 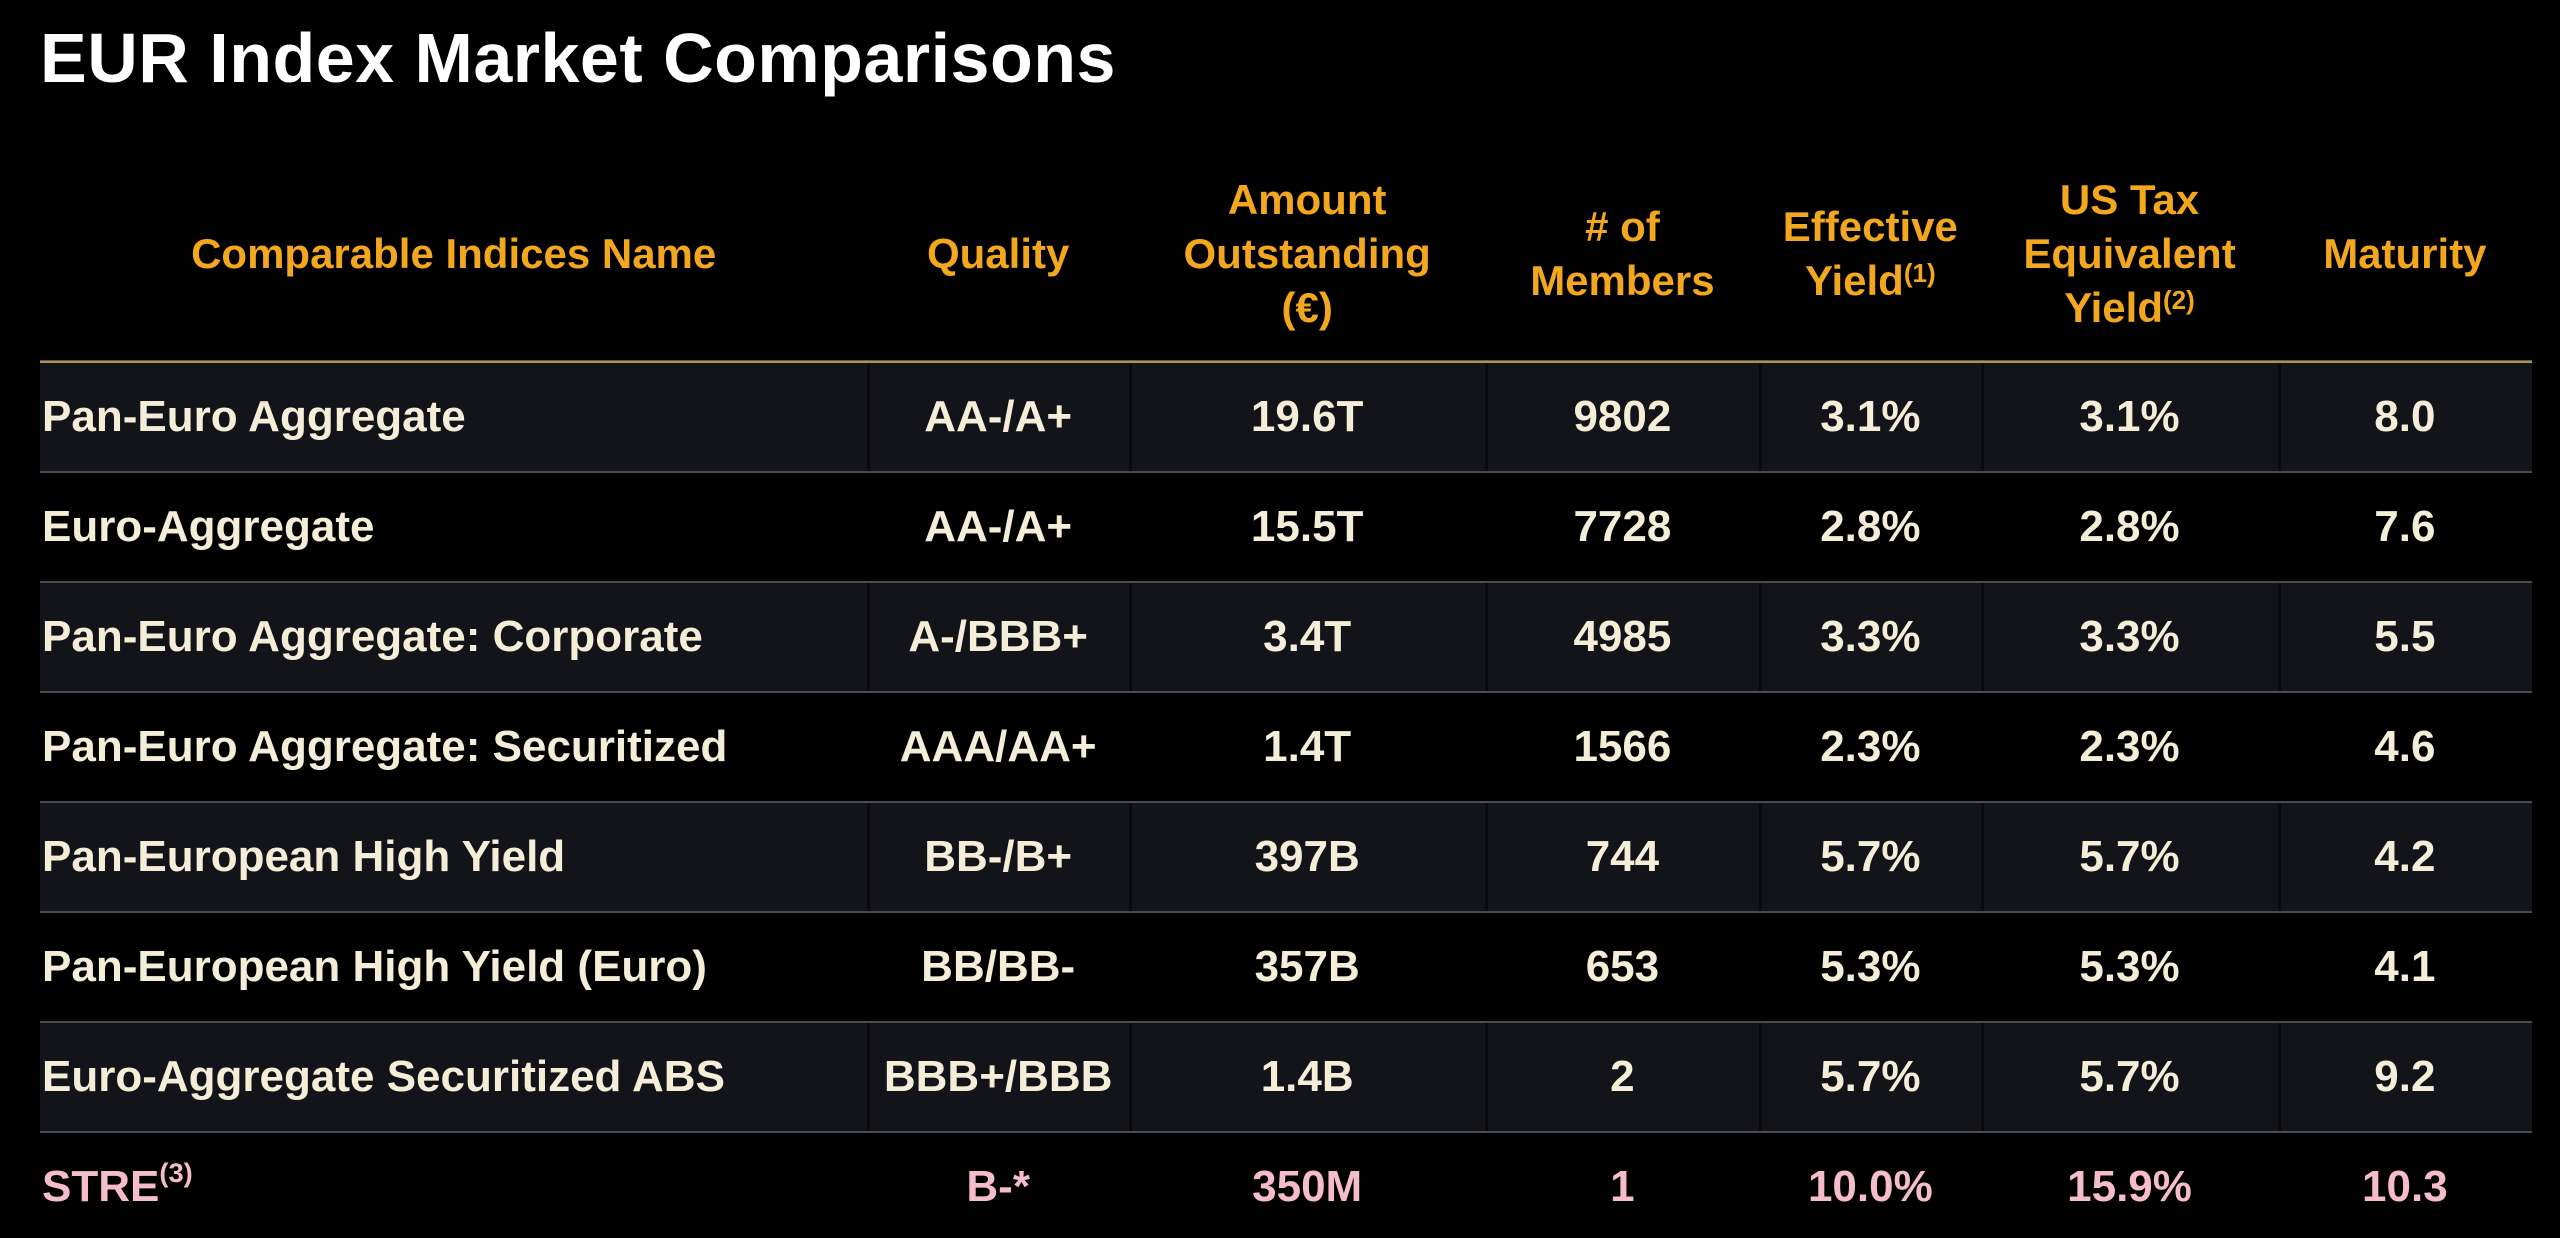 What do you see at coordinates (998, 966) in the screenshot?
I see `quality-value: BB/BB-` at bounding box center [998, 966].